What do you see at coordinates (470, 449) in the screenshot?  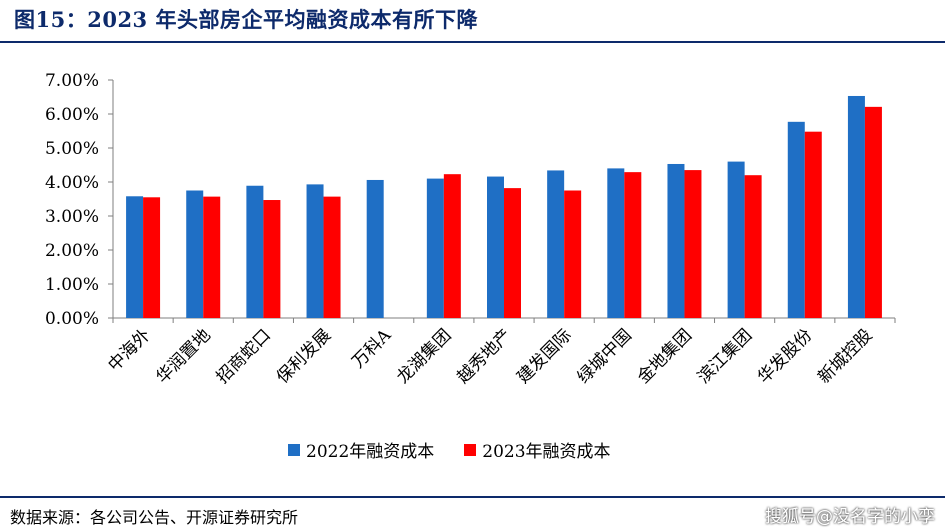 I see `legend-swatch-2023` at bounding box center [470, 449].